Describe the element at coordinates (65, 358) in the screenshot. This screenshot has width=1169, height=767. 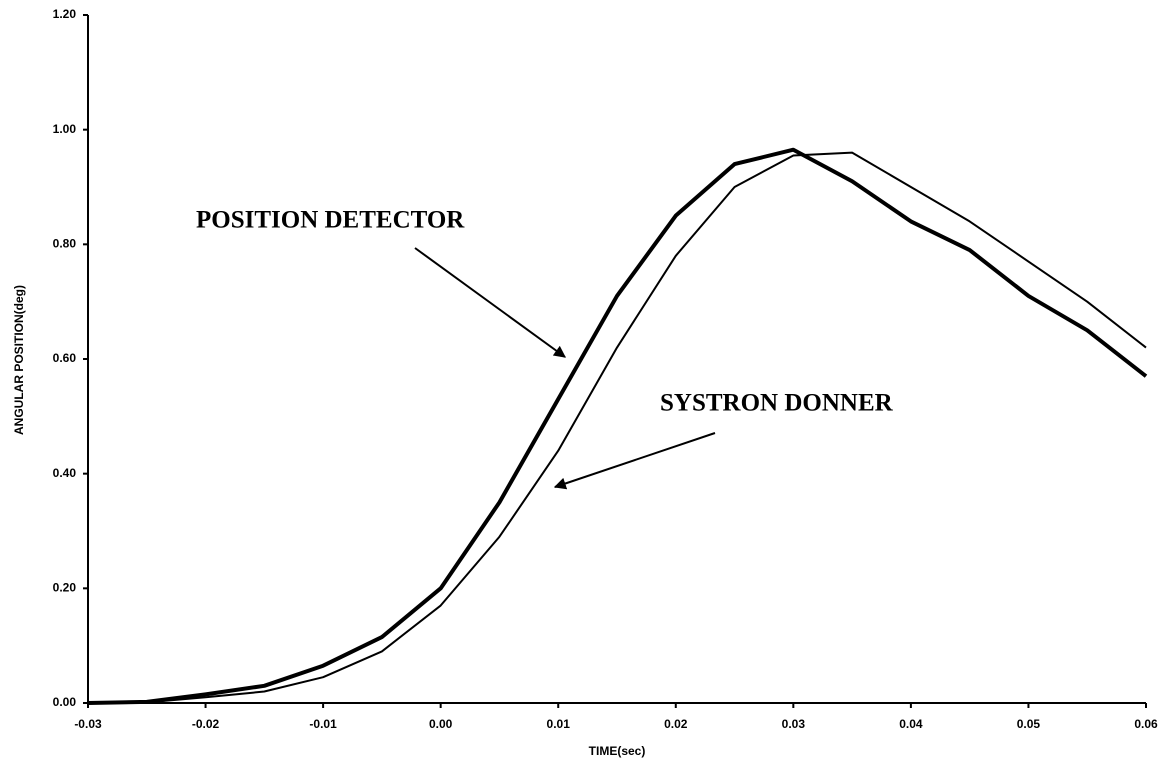
I see `y-tick-label: 0.60` at that location.